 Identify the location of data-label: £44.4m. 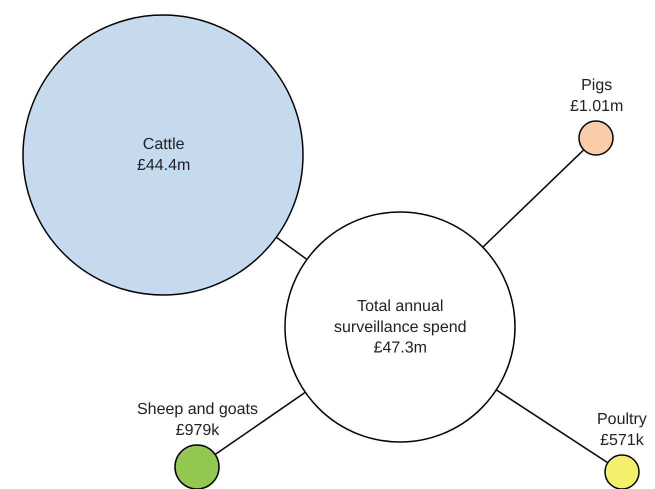
(163, 165).